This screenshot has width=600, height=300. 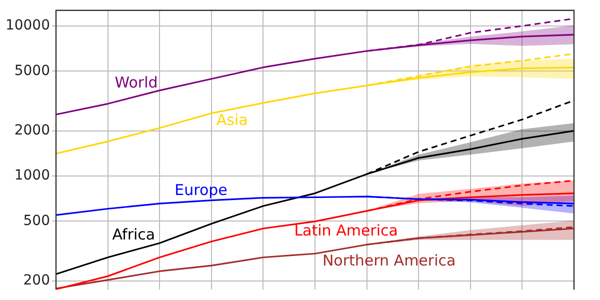 What do you see at coordinates (232, 120) in the screenshot?
I see `series-label: Asia` at bounding box center [232, 120].